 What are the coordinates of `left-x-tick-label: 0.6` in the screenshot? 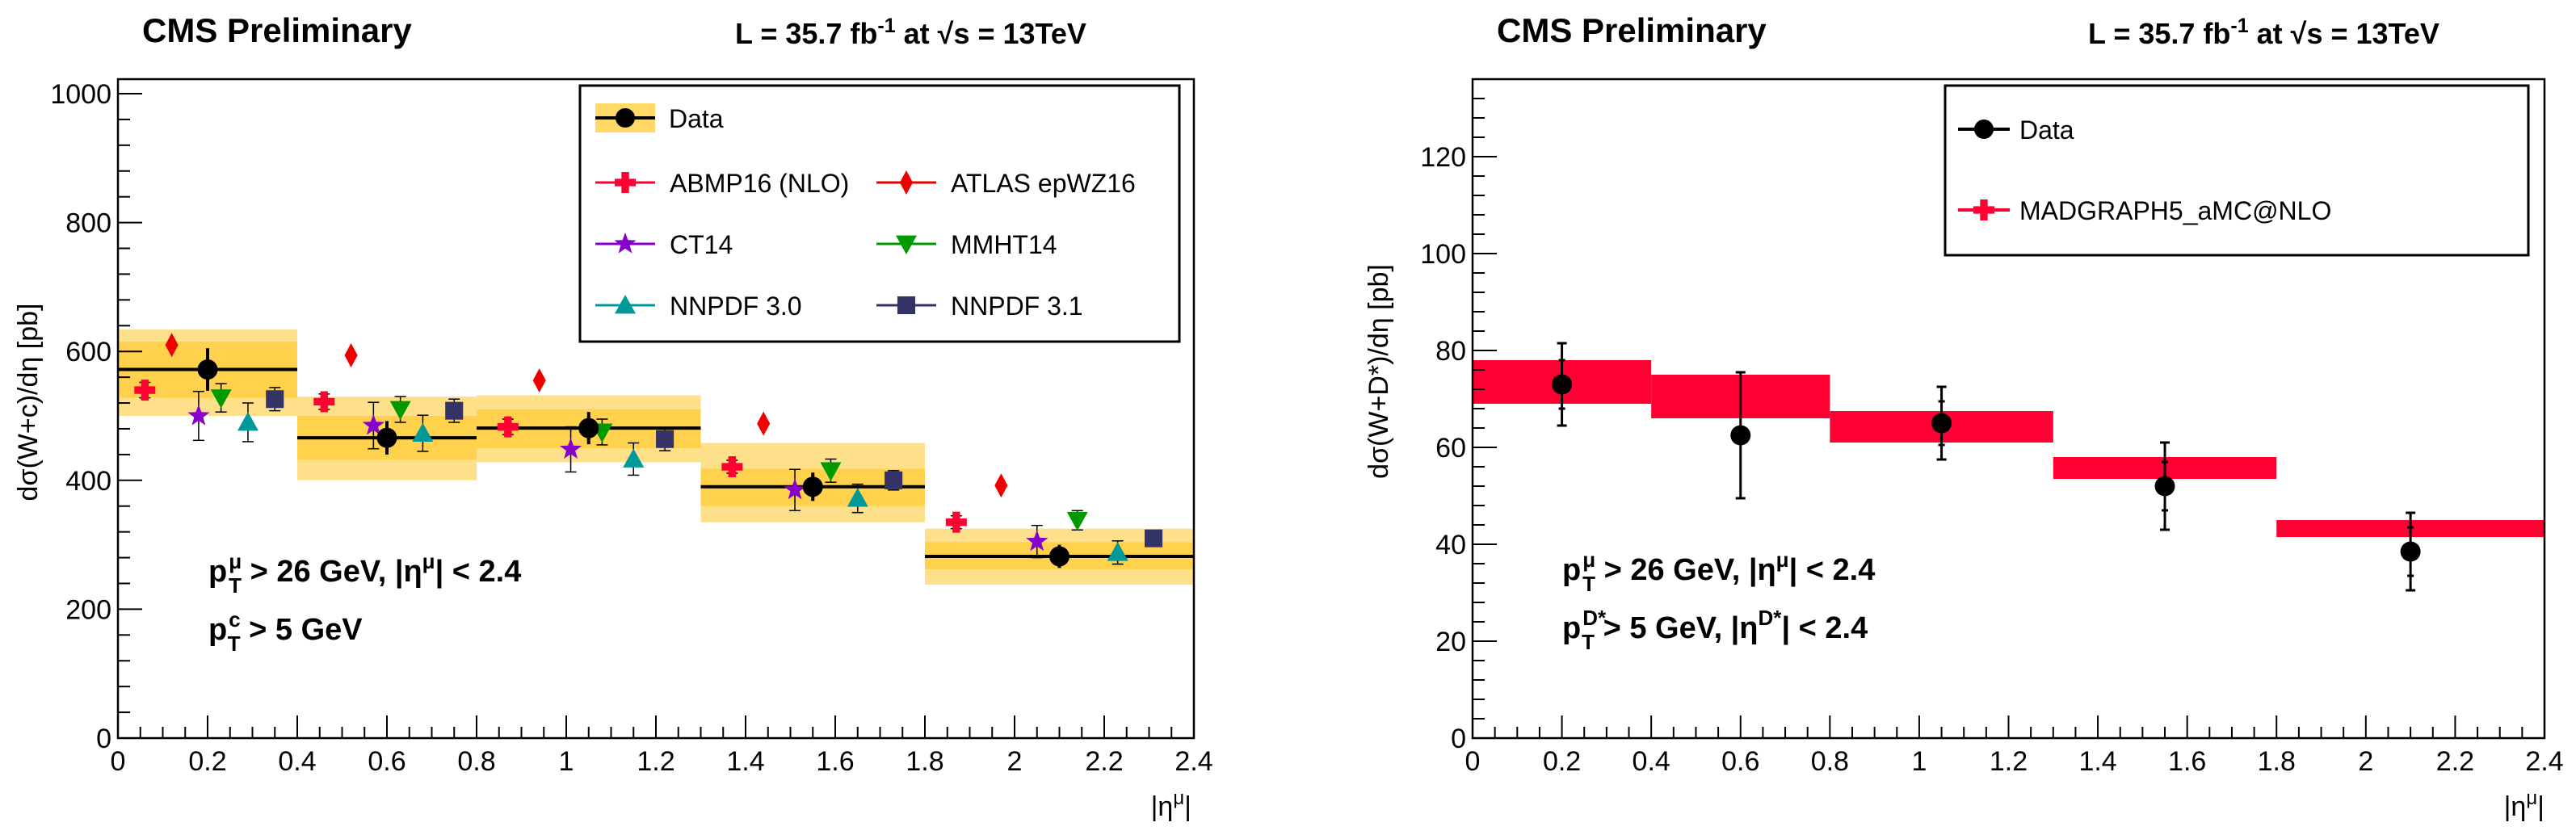 It's located at (387, 761).